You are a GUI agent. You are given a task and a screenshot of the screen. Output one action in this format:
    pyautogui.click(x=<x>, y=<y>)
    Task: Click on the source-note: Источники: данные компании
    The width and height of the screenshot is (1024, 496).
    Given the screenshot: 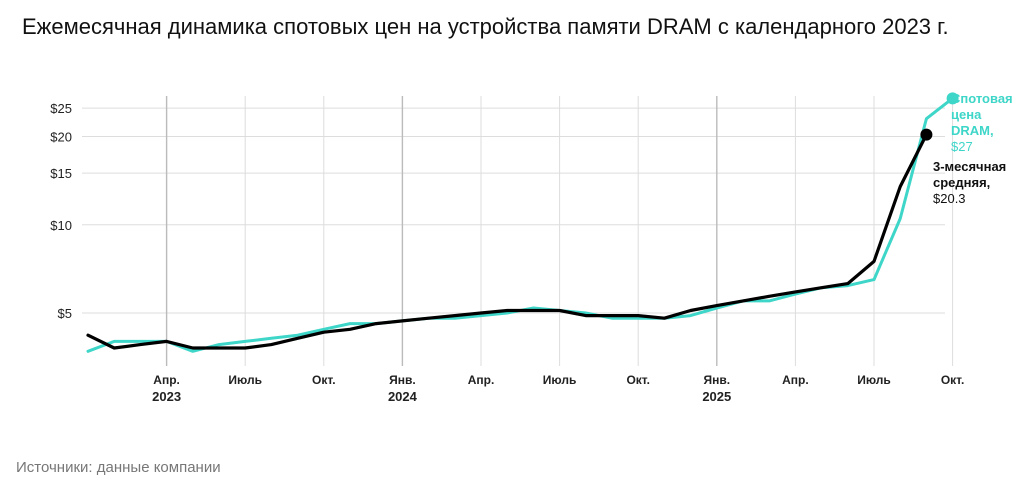 What is the action you would take?
    pyautogui.click(x=118, y=467)
    